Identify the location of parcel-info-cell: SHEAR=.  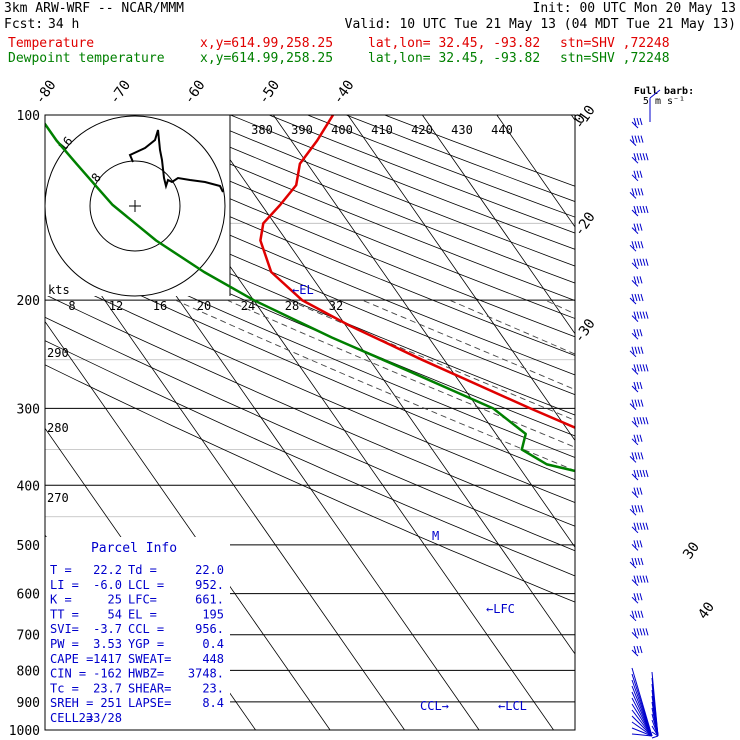
(149, 688).